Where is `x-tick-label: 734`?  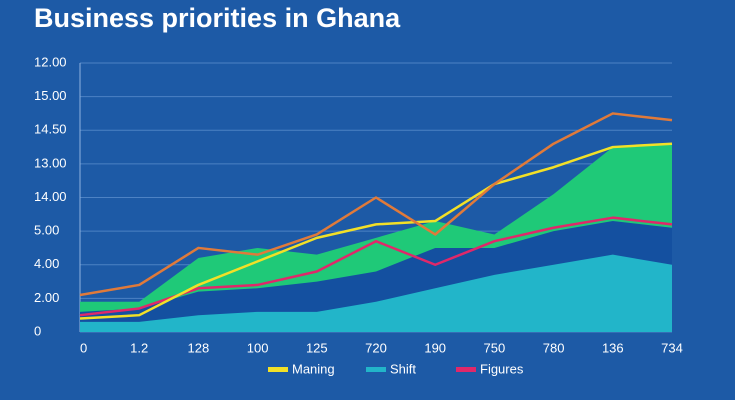 x-tick-label: 734 is located at coordinates (672, 347).